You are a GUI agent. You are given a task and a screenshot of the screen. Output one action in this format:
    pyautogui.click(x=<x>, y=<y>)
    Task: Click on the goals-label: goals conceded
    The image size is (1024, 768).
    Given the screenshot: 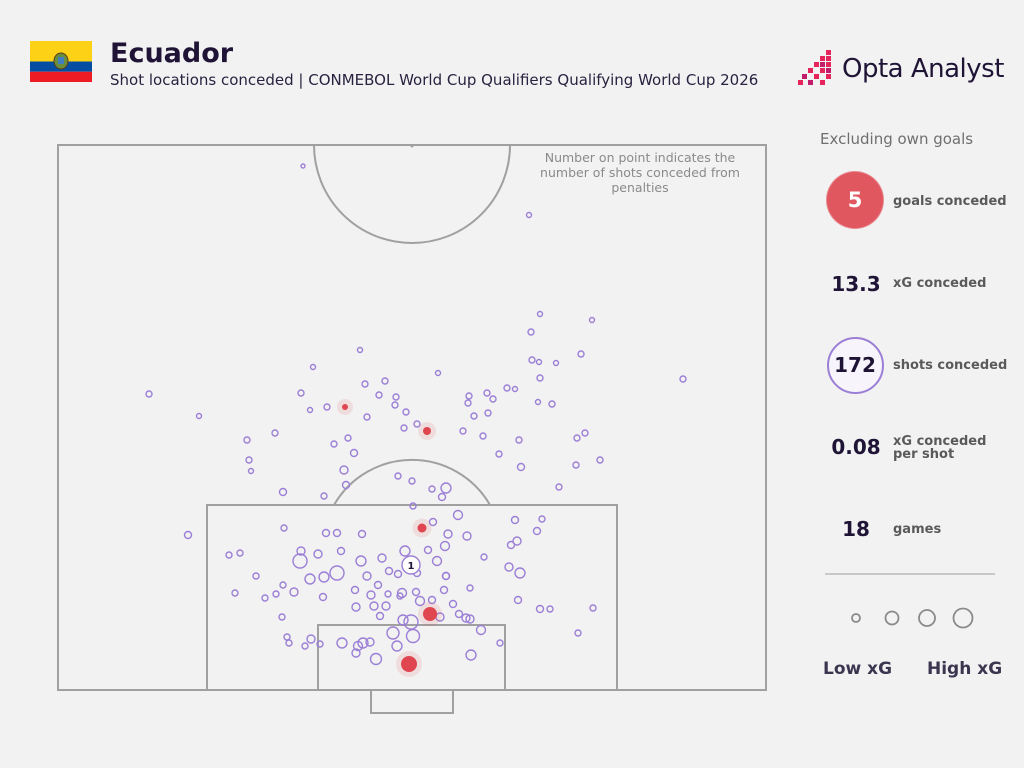 What is the action you would take?
    pyautogui.click(x=950, y=201)
    